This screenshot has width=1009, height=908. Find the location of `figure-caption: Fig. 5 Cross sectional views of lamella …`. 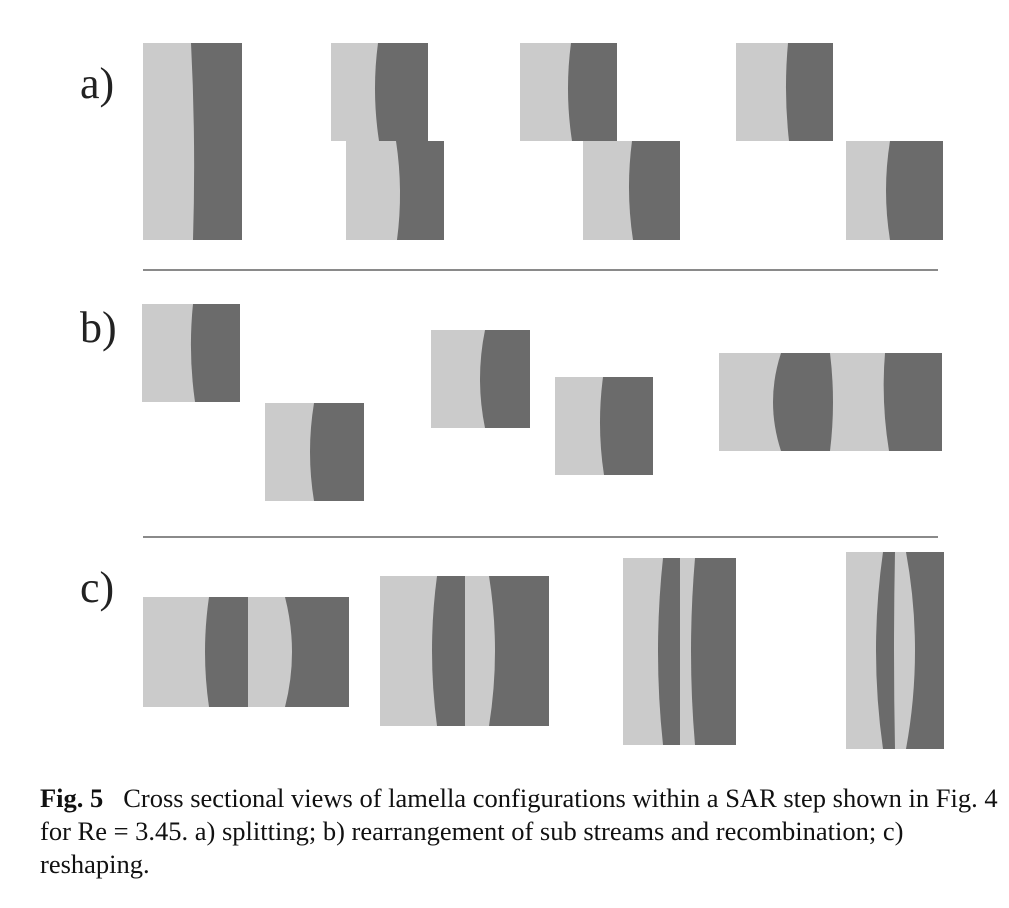

figure-caption: Fig. 5 Cross sectional views of lamella … is located at coordinates (520, 831).